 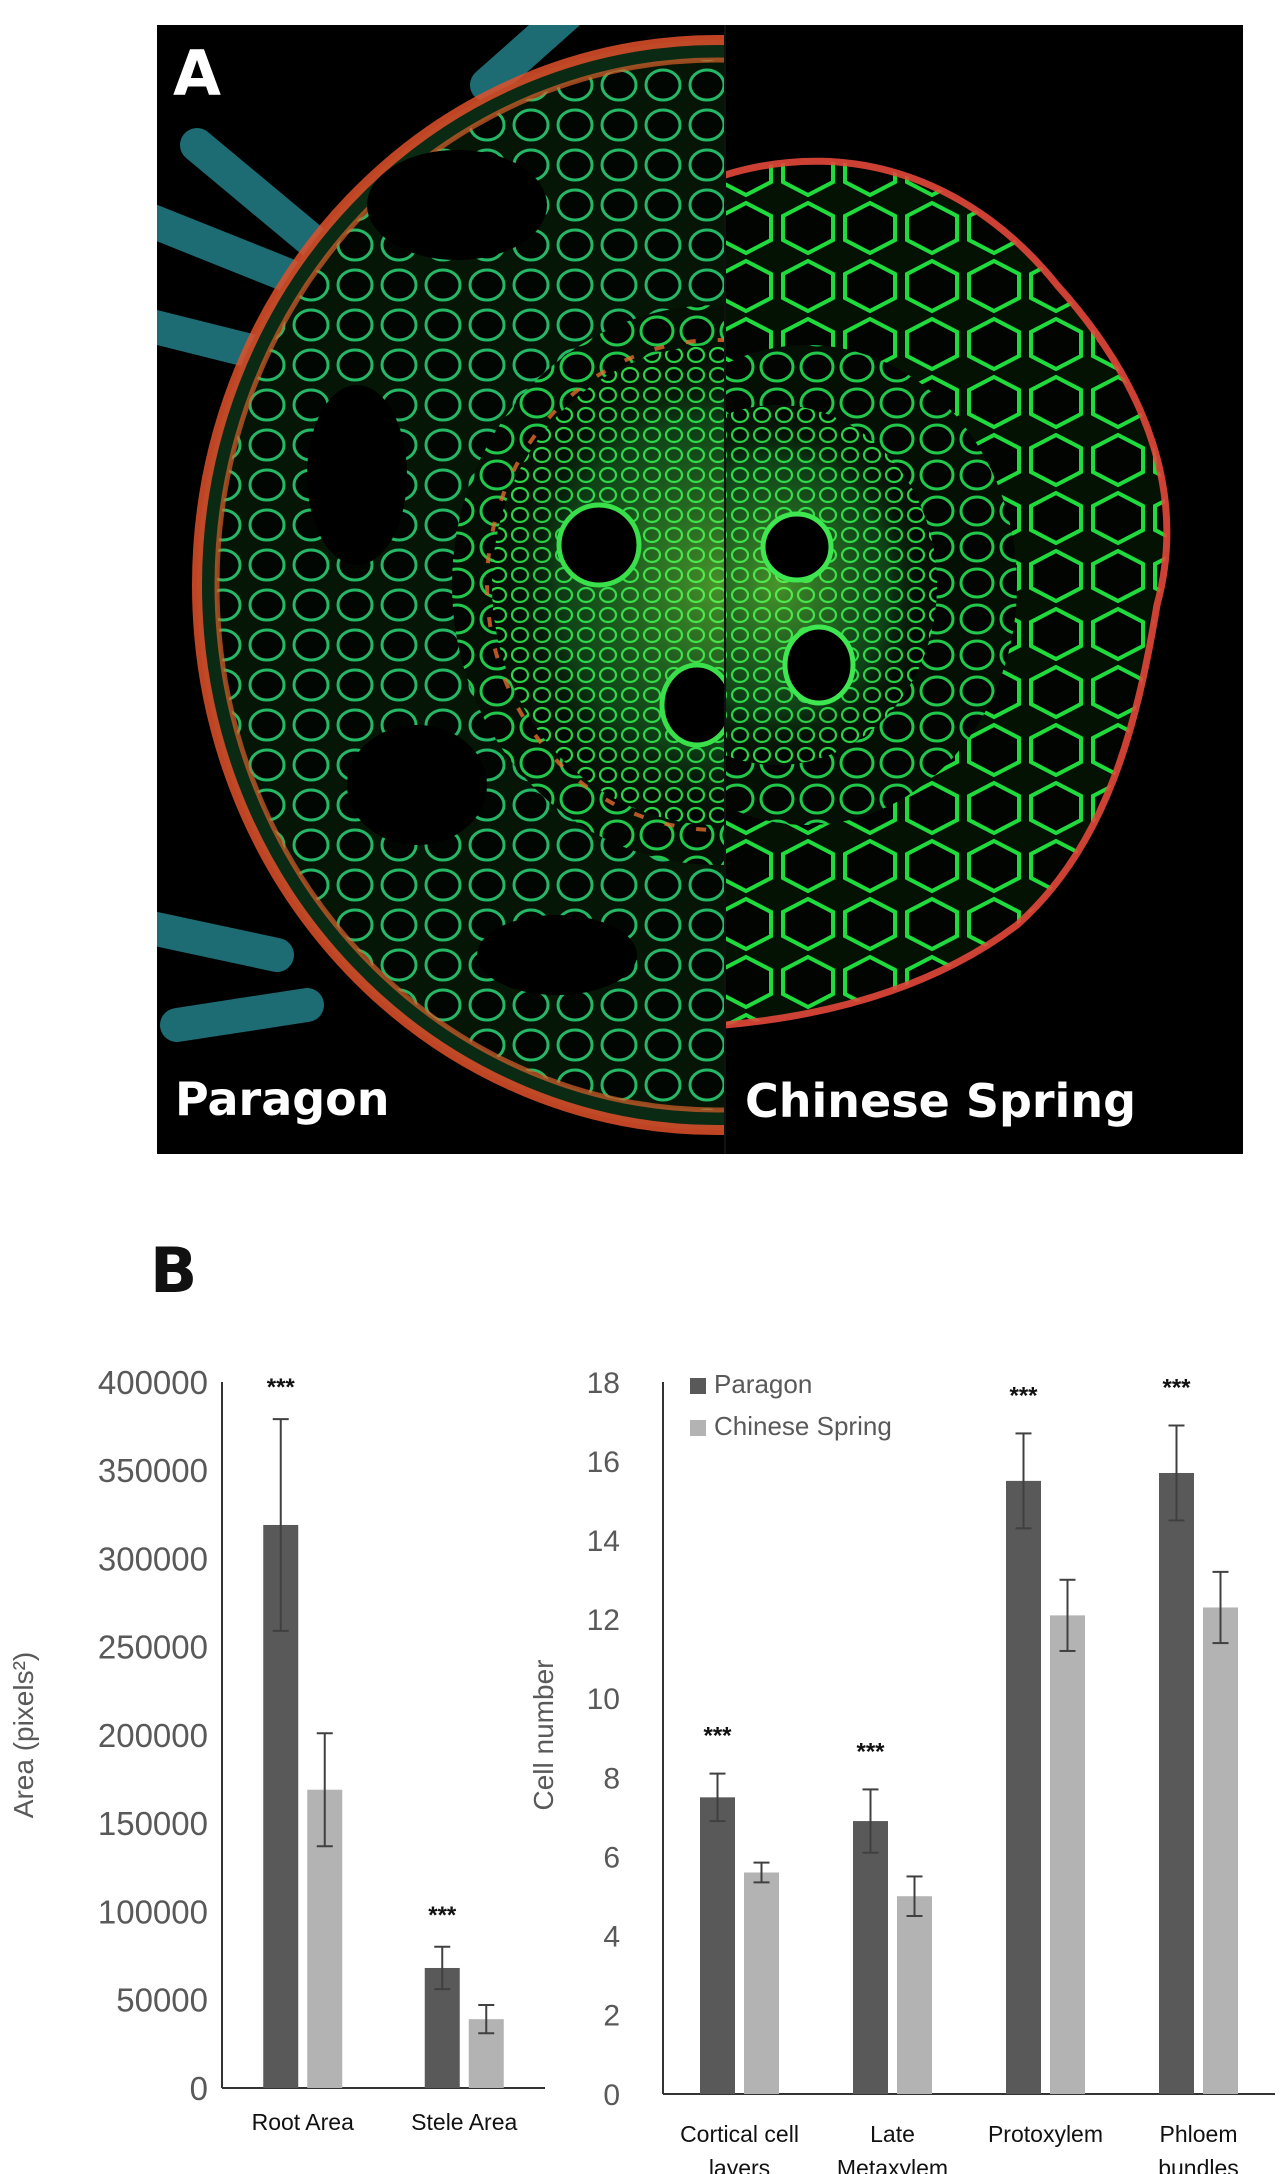 What do you see at coordinates (1198, 2164) in the screenshot?
I see `category-label: bundles` at bounding box center [1198, 2164].